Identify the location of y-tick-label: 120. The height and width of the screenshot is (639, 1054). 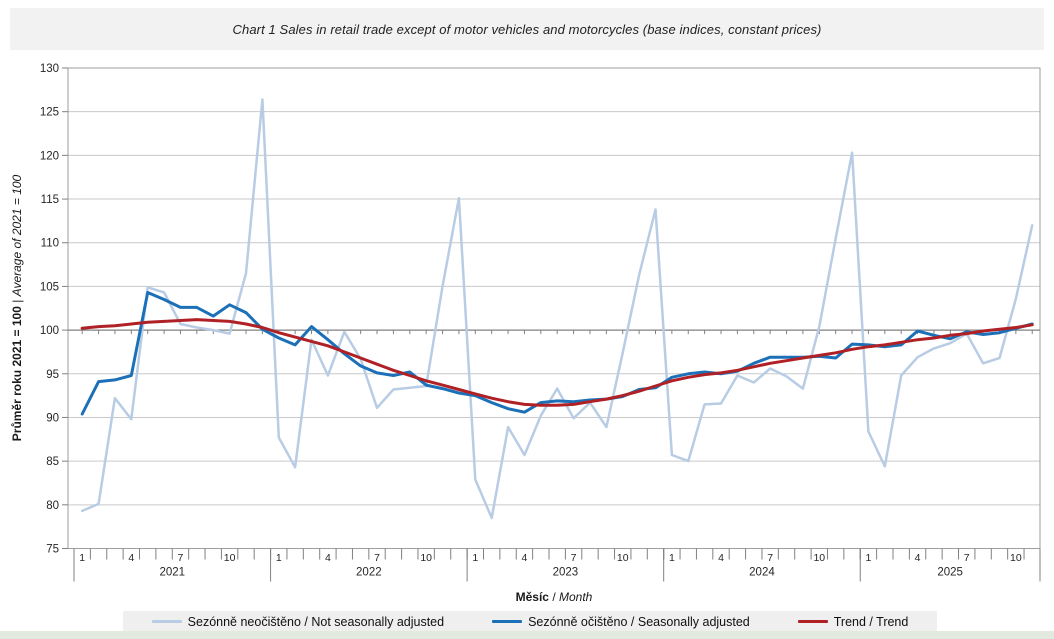
(49, 156).